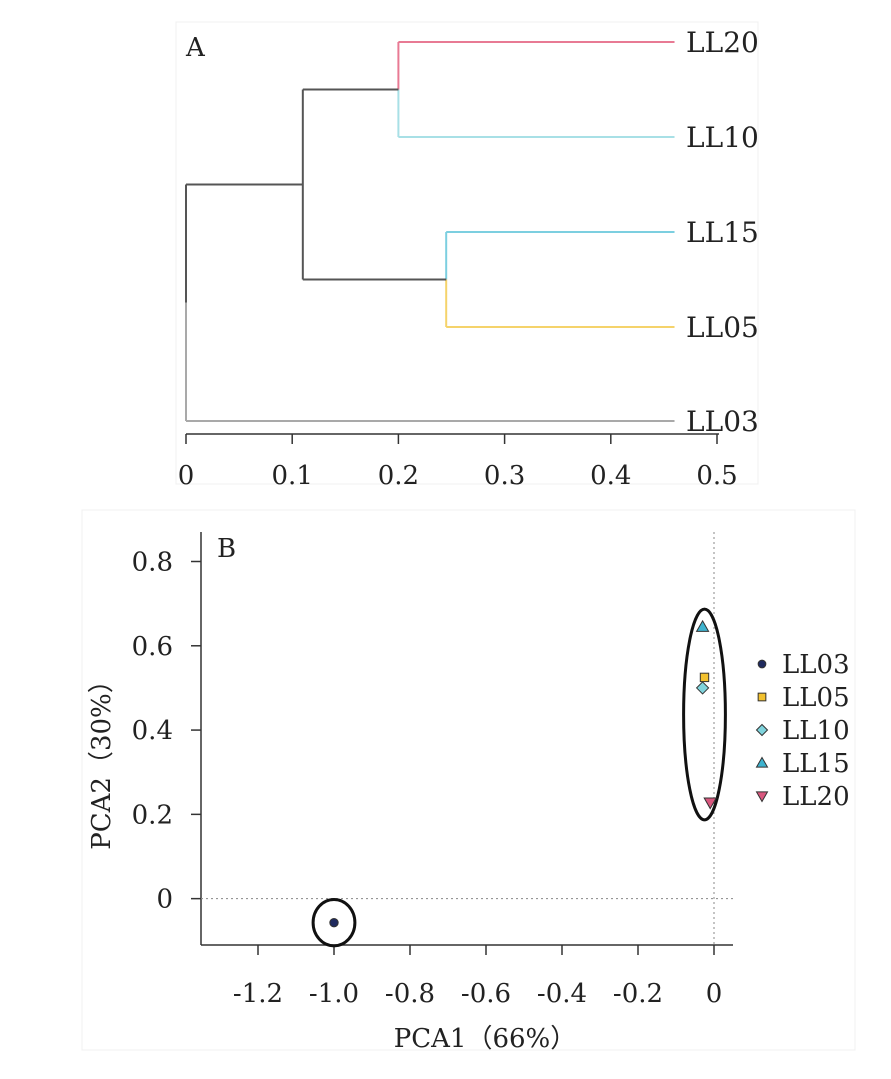  What do you see at coordinates (816, 665) in the screenshot?
I see `legend-label-ll03: LL03` at bounding box center [816, 665].